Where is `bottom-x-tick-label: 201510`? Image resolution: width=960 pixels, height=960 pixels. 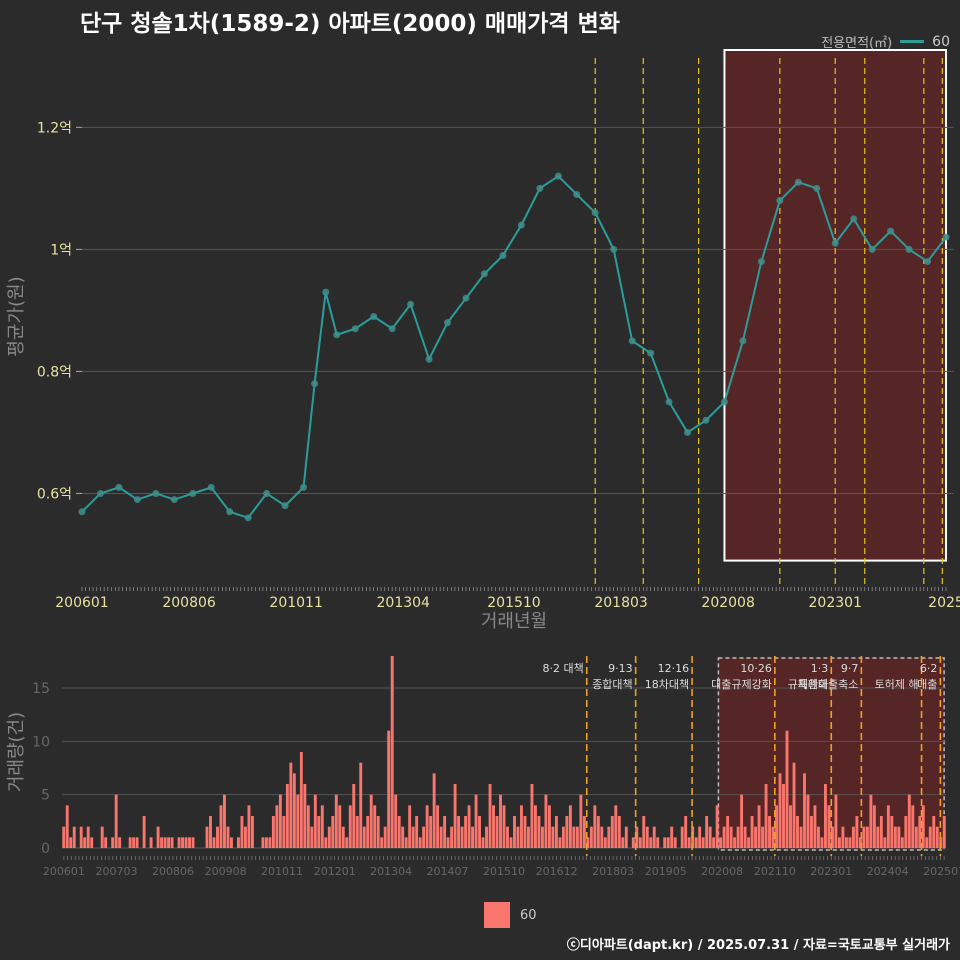
bottom-x-tick-label: 201510 is located at coordinates (504, 871).